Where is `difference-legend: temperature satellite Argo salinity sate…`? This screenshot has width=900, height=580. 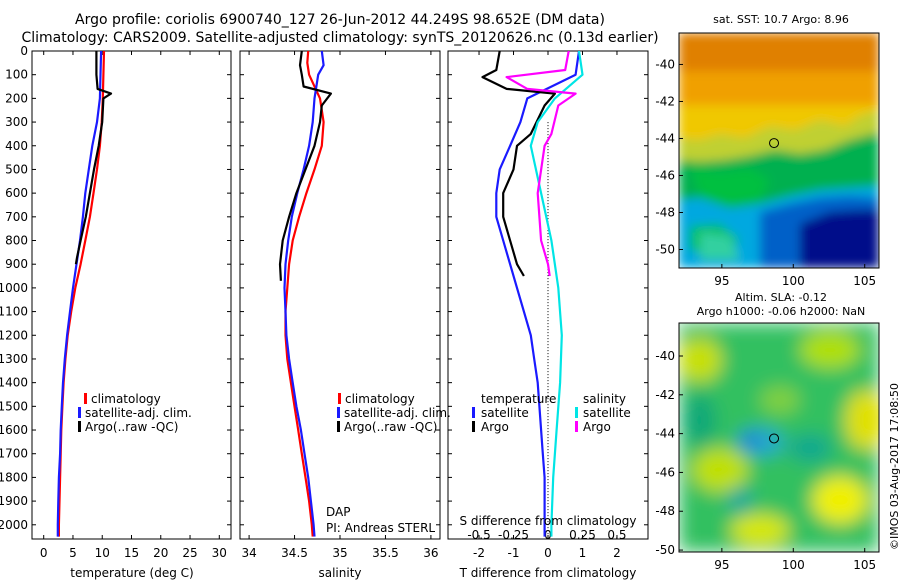 difference-legend: temperature satellite Argo salinity sate… is located at coordinates (551, 413).